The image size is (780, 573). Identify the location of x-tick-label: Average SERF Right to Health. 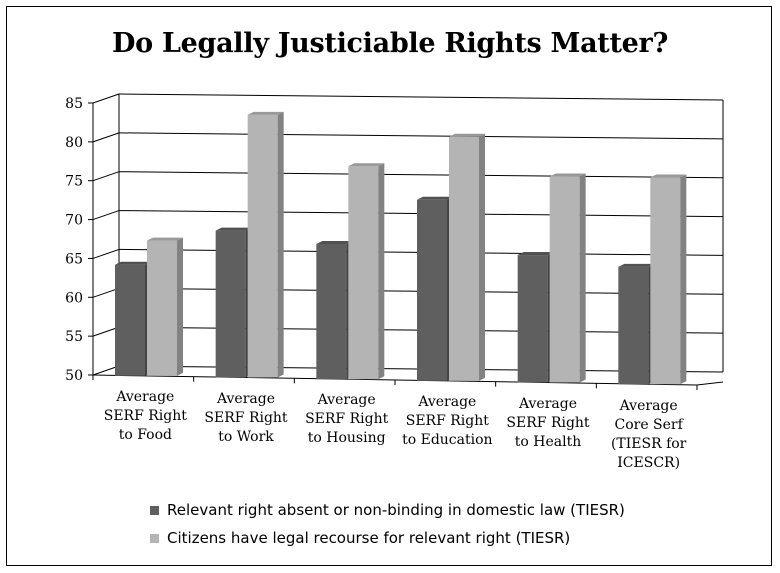
(548, 422).